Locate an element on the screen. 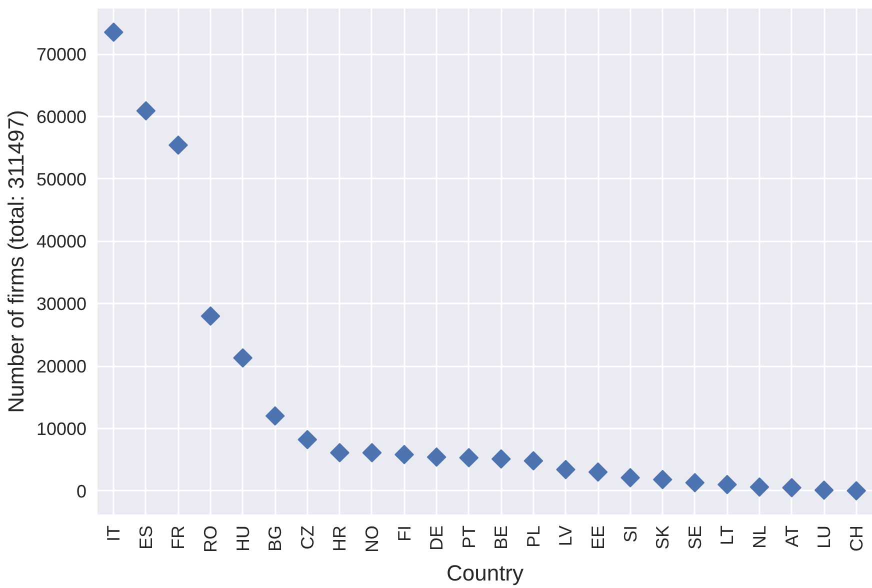  x-tick-label: SI is located at coordinates (630, 534).